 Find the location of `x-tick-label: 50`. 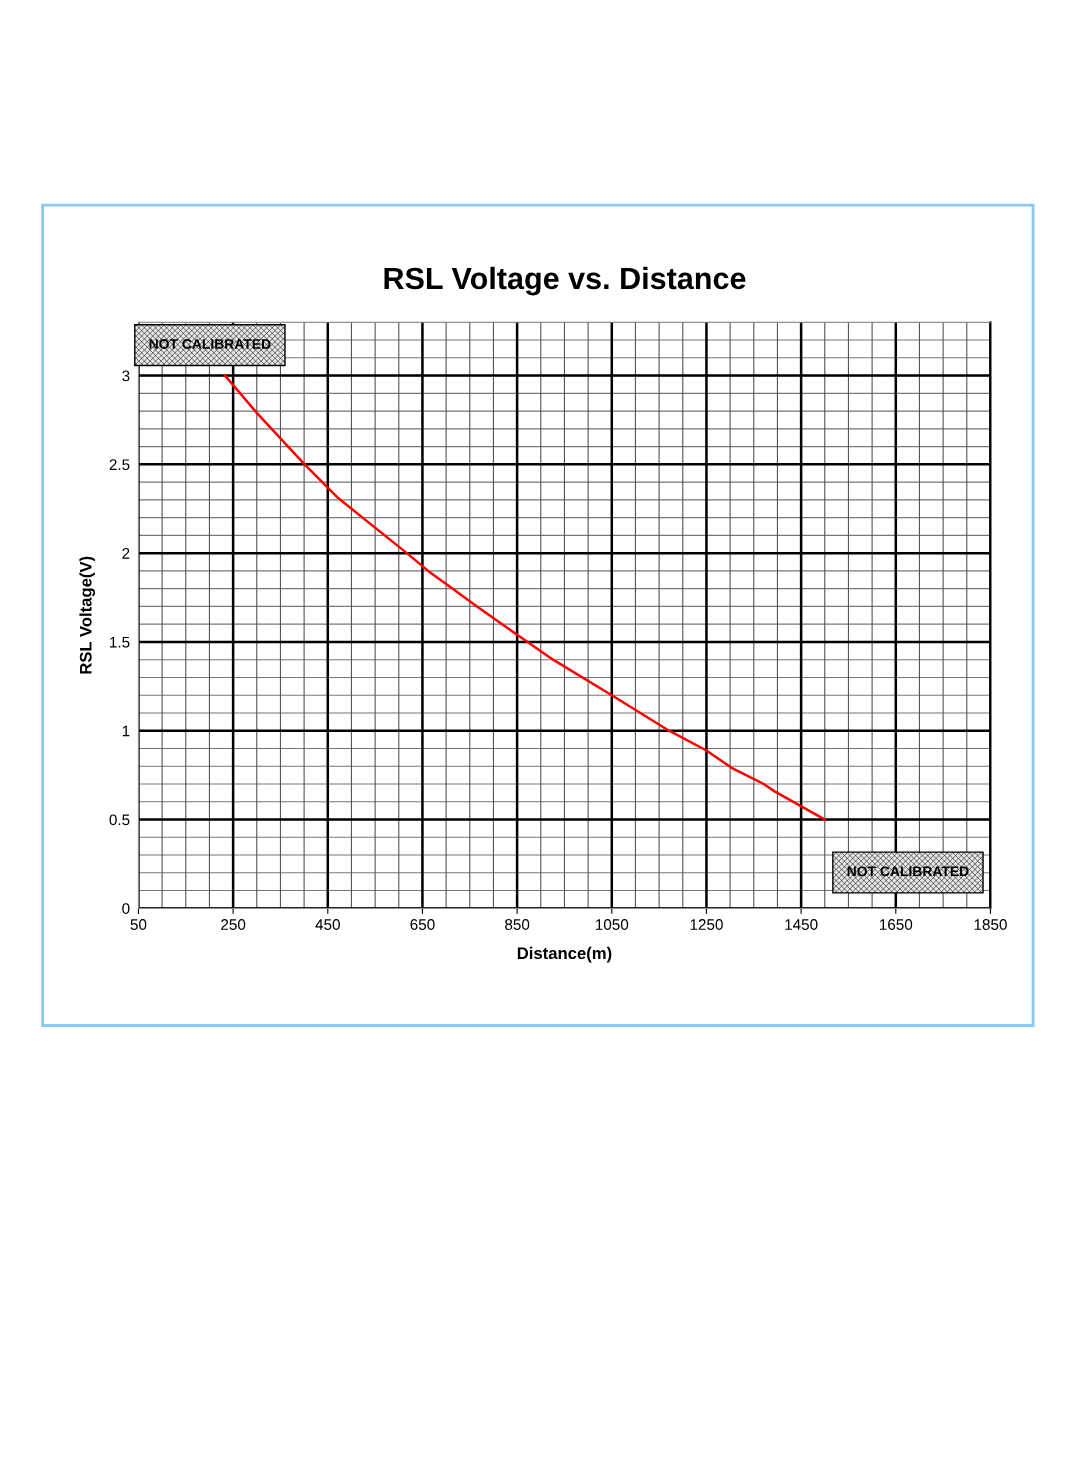

x-tick-label: 50 is located at coordinates (138, 924).